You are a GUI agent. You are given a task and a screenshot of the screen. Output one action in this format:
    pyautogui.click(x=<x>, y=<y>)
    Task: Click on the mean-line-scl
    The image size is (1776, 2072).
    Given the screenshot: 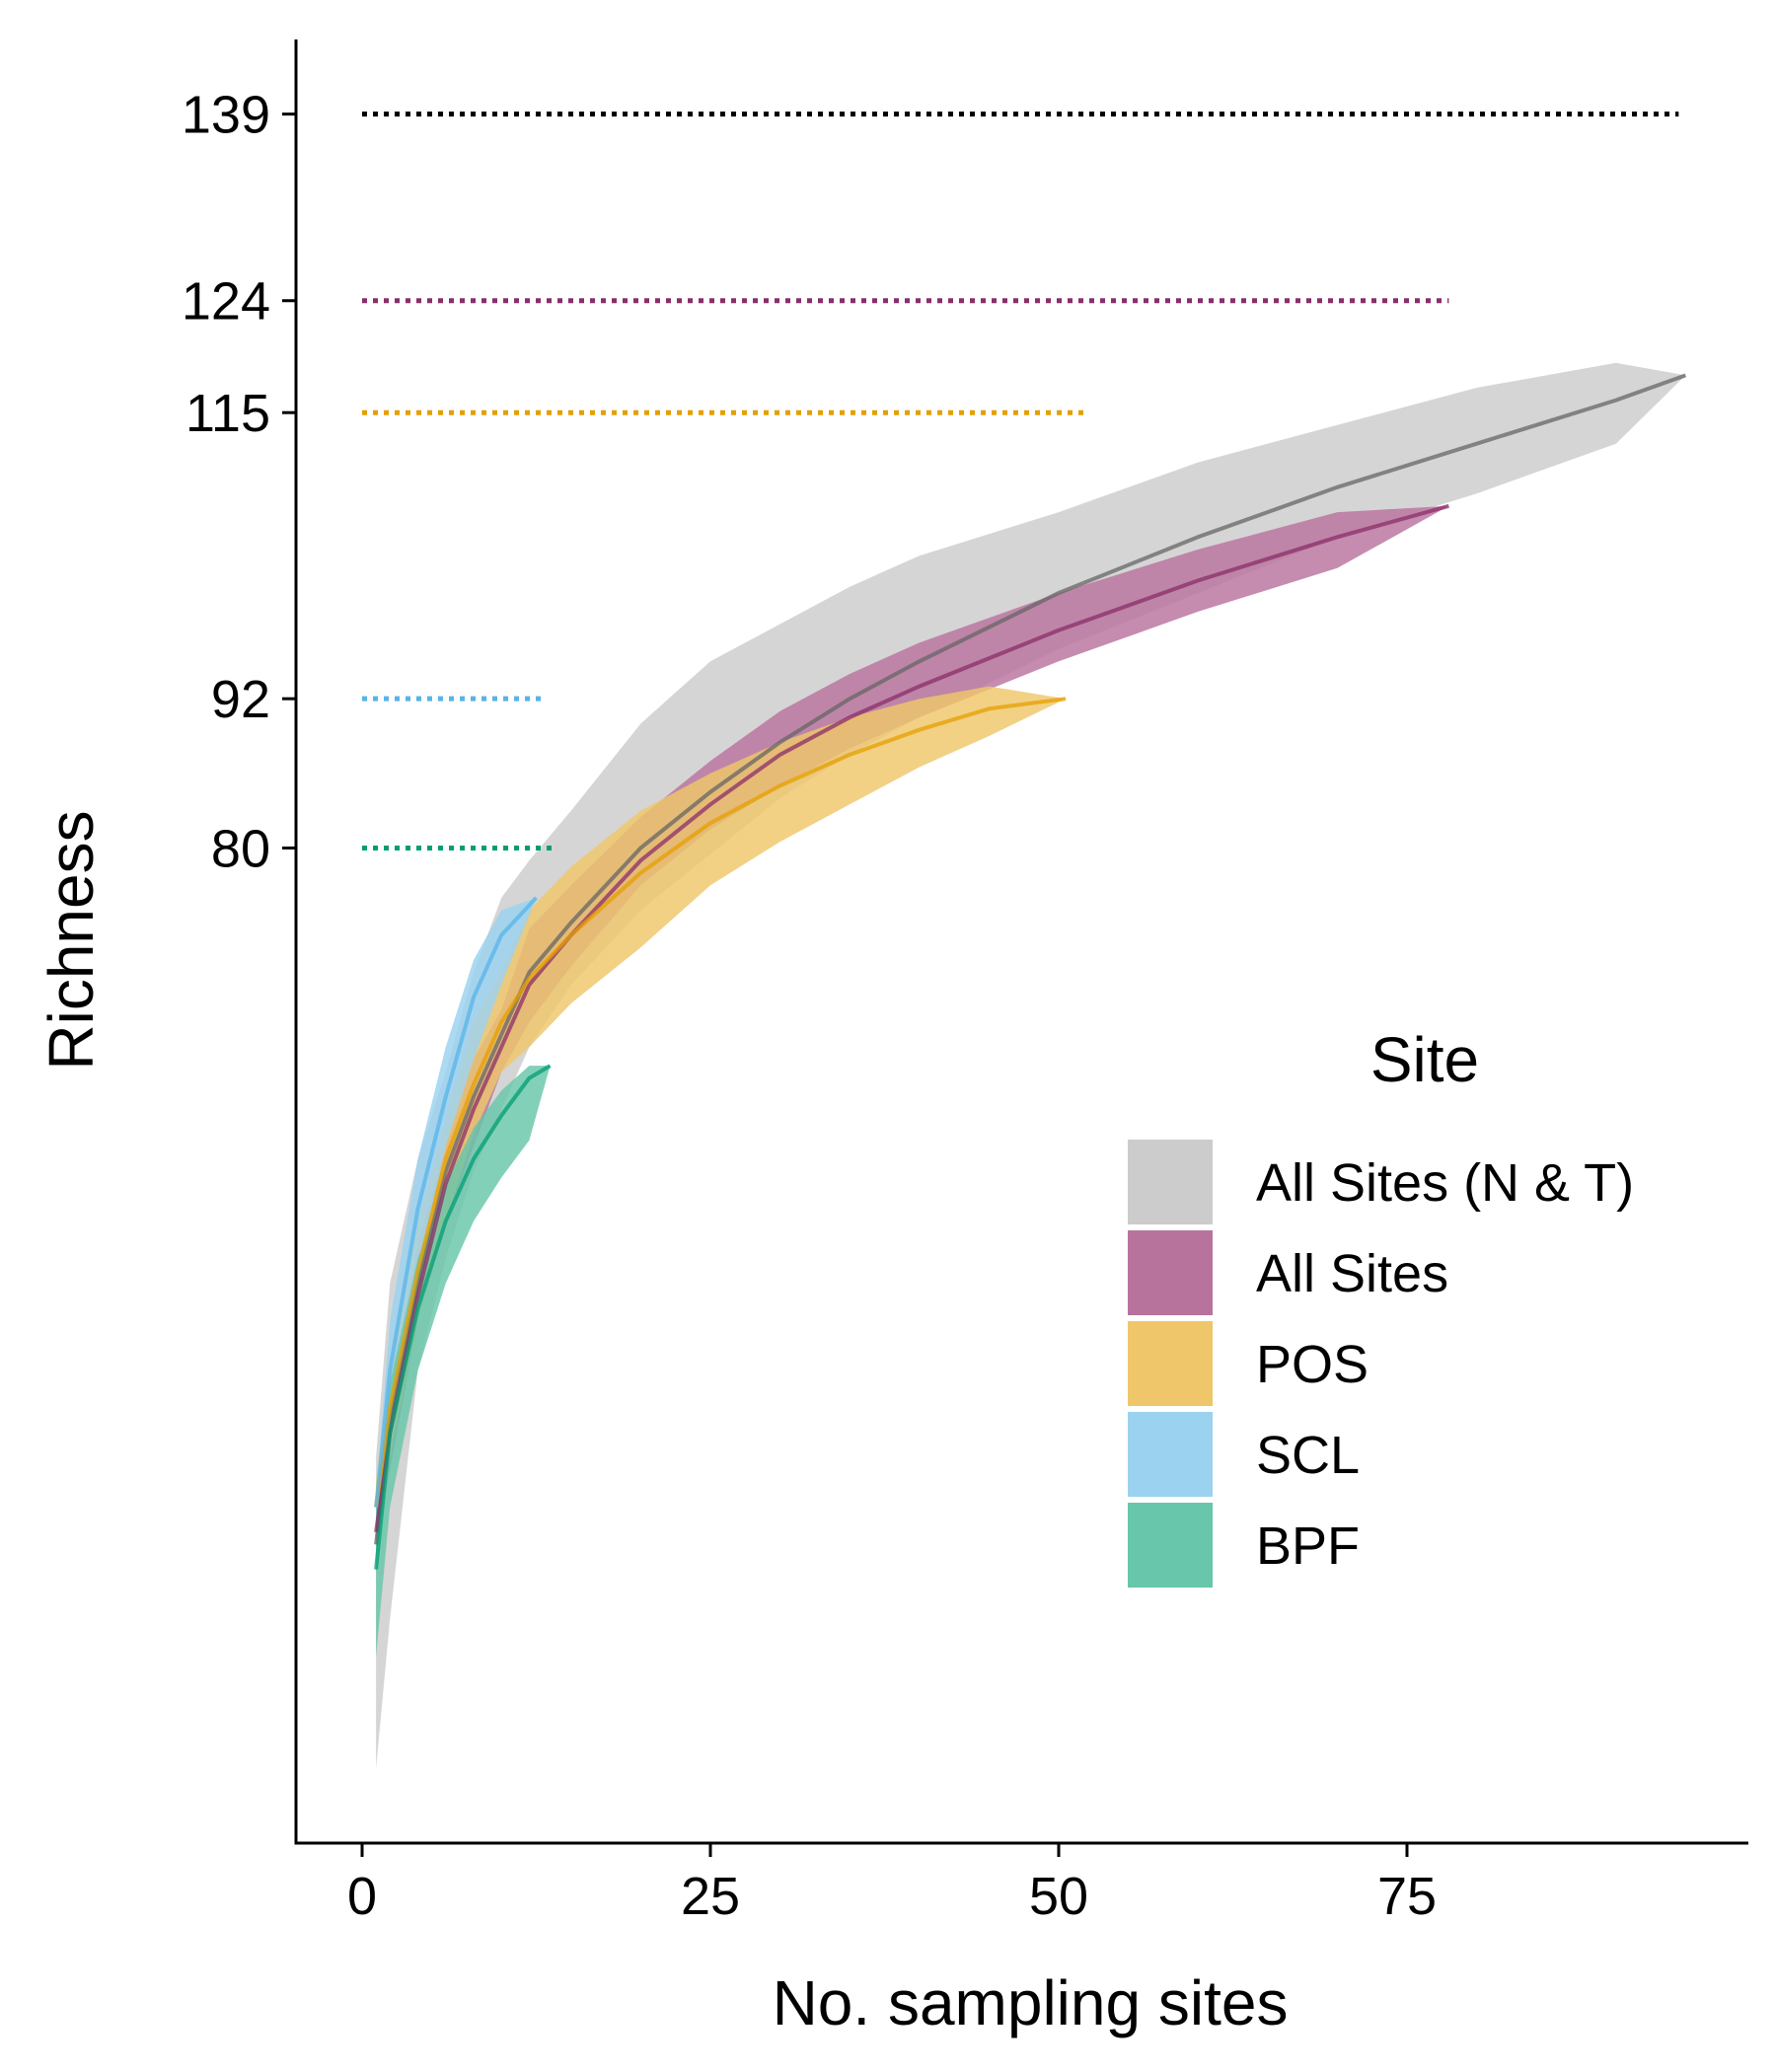 What is the action you would take?
    pyautogui.click(x=456, y=1202)
    